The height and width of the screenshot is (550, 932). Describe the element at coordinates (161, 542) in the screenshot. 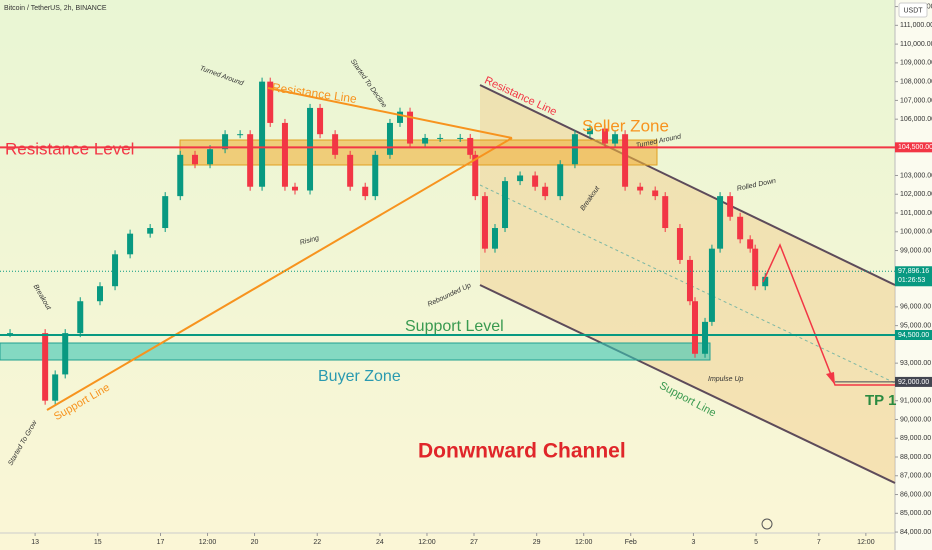

I see `x-tick-label: 17` at that location.